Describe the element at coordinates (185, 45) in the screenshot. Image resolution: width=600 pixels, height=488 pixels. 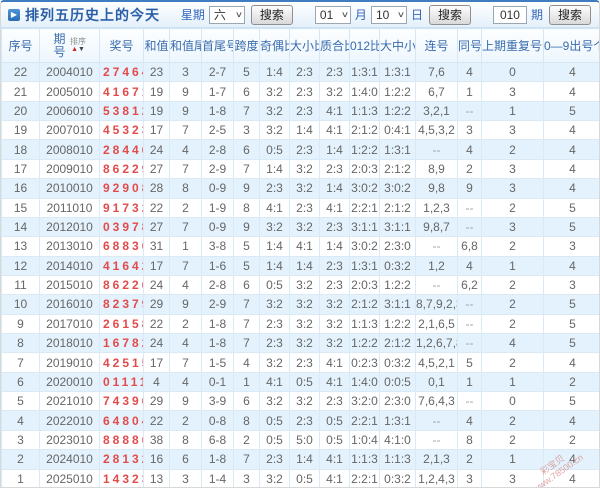
I see `col-header-sum-tail: 和值尾` at that location.